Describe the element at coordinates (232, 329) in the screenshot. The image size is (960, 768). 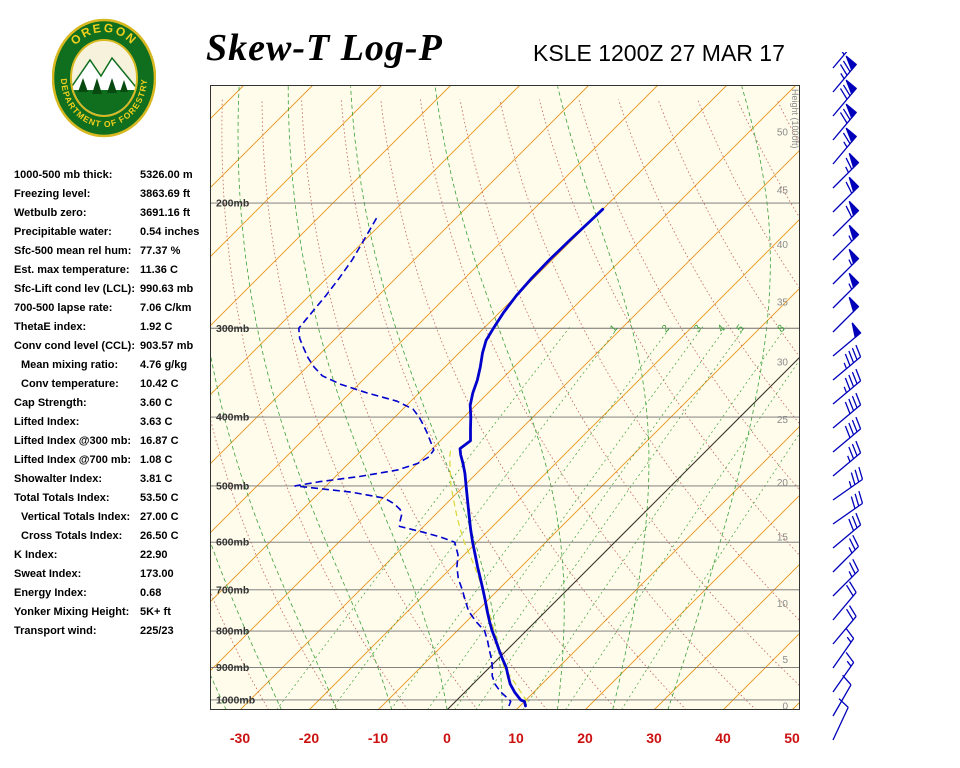
I see `pressure-label: 300mb` at that location.